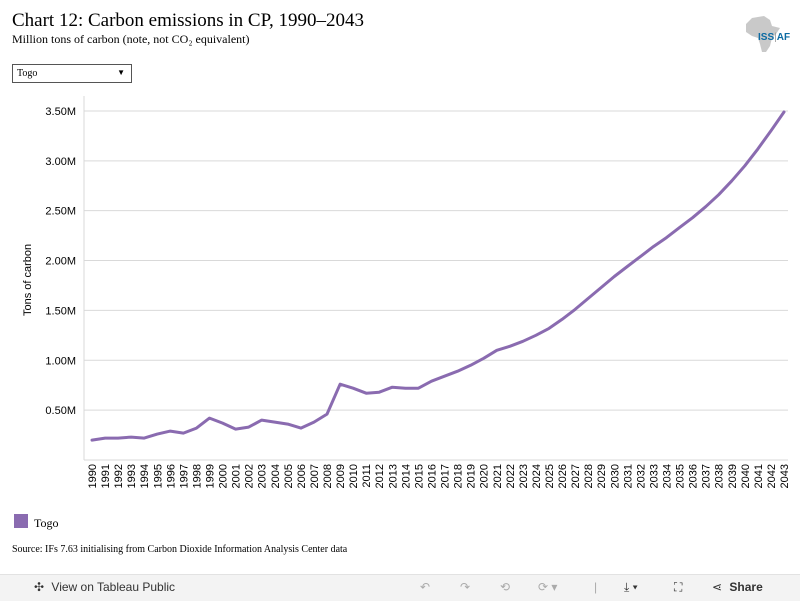 The height and width of the screenshot is (601, 800). What do you see at coordinates (72, 73) in the screenshot?
I see `country-filter-select: Togo ▼` at bounding box center [72, 73].